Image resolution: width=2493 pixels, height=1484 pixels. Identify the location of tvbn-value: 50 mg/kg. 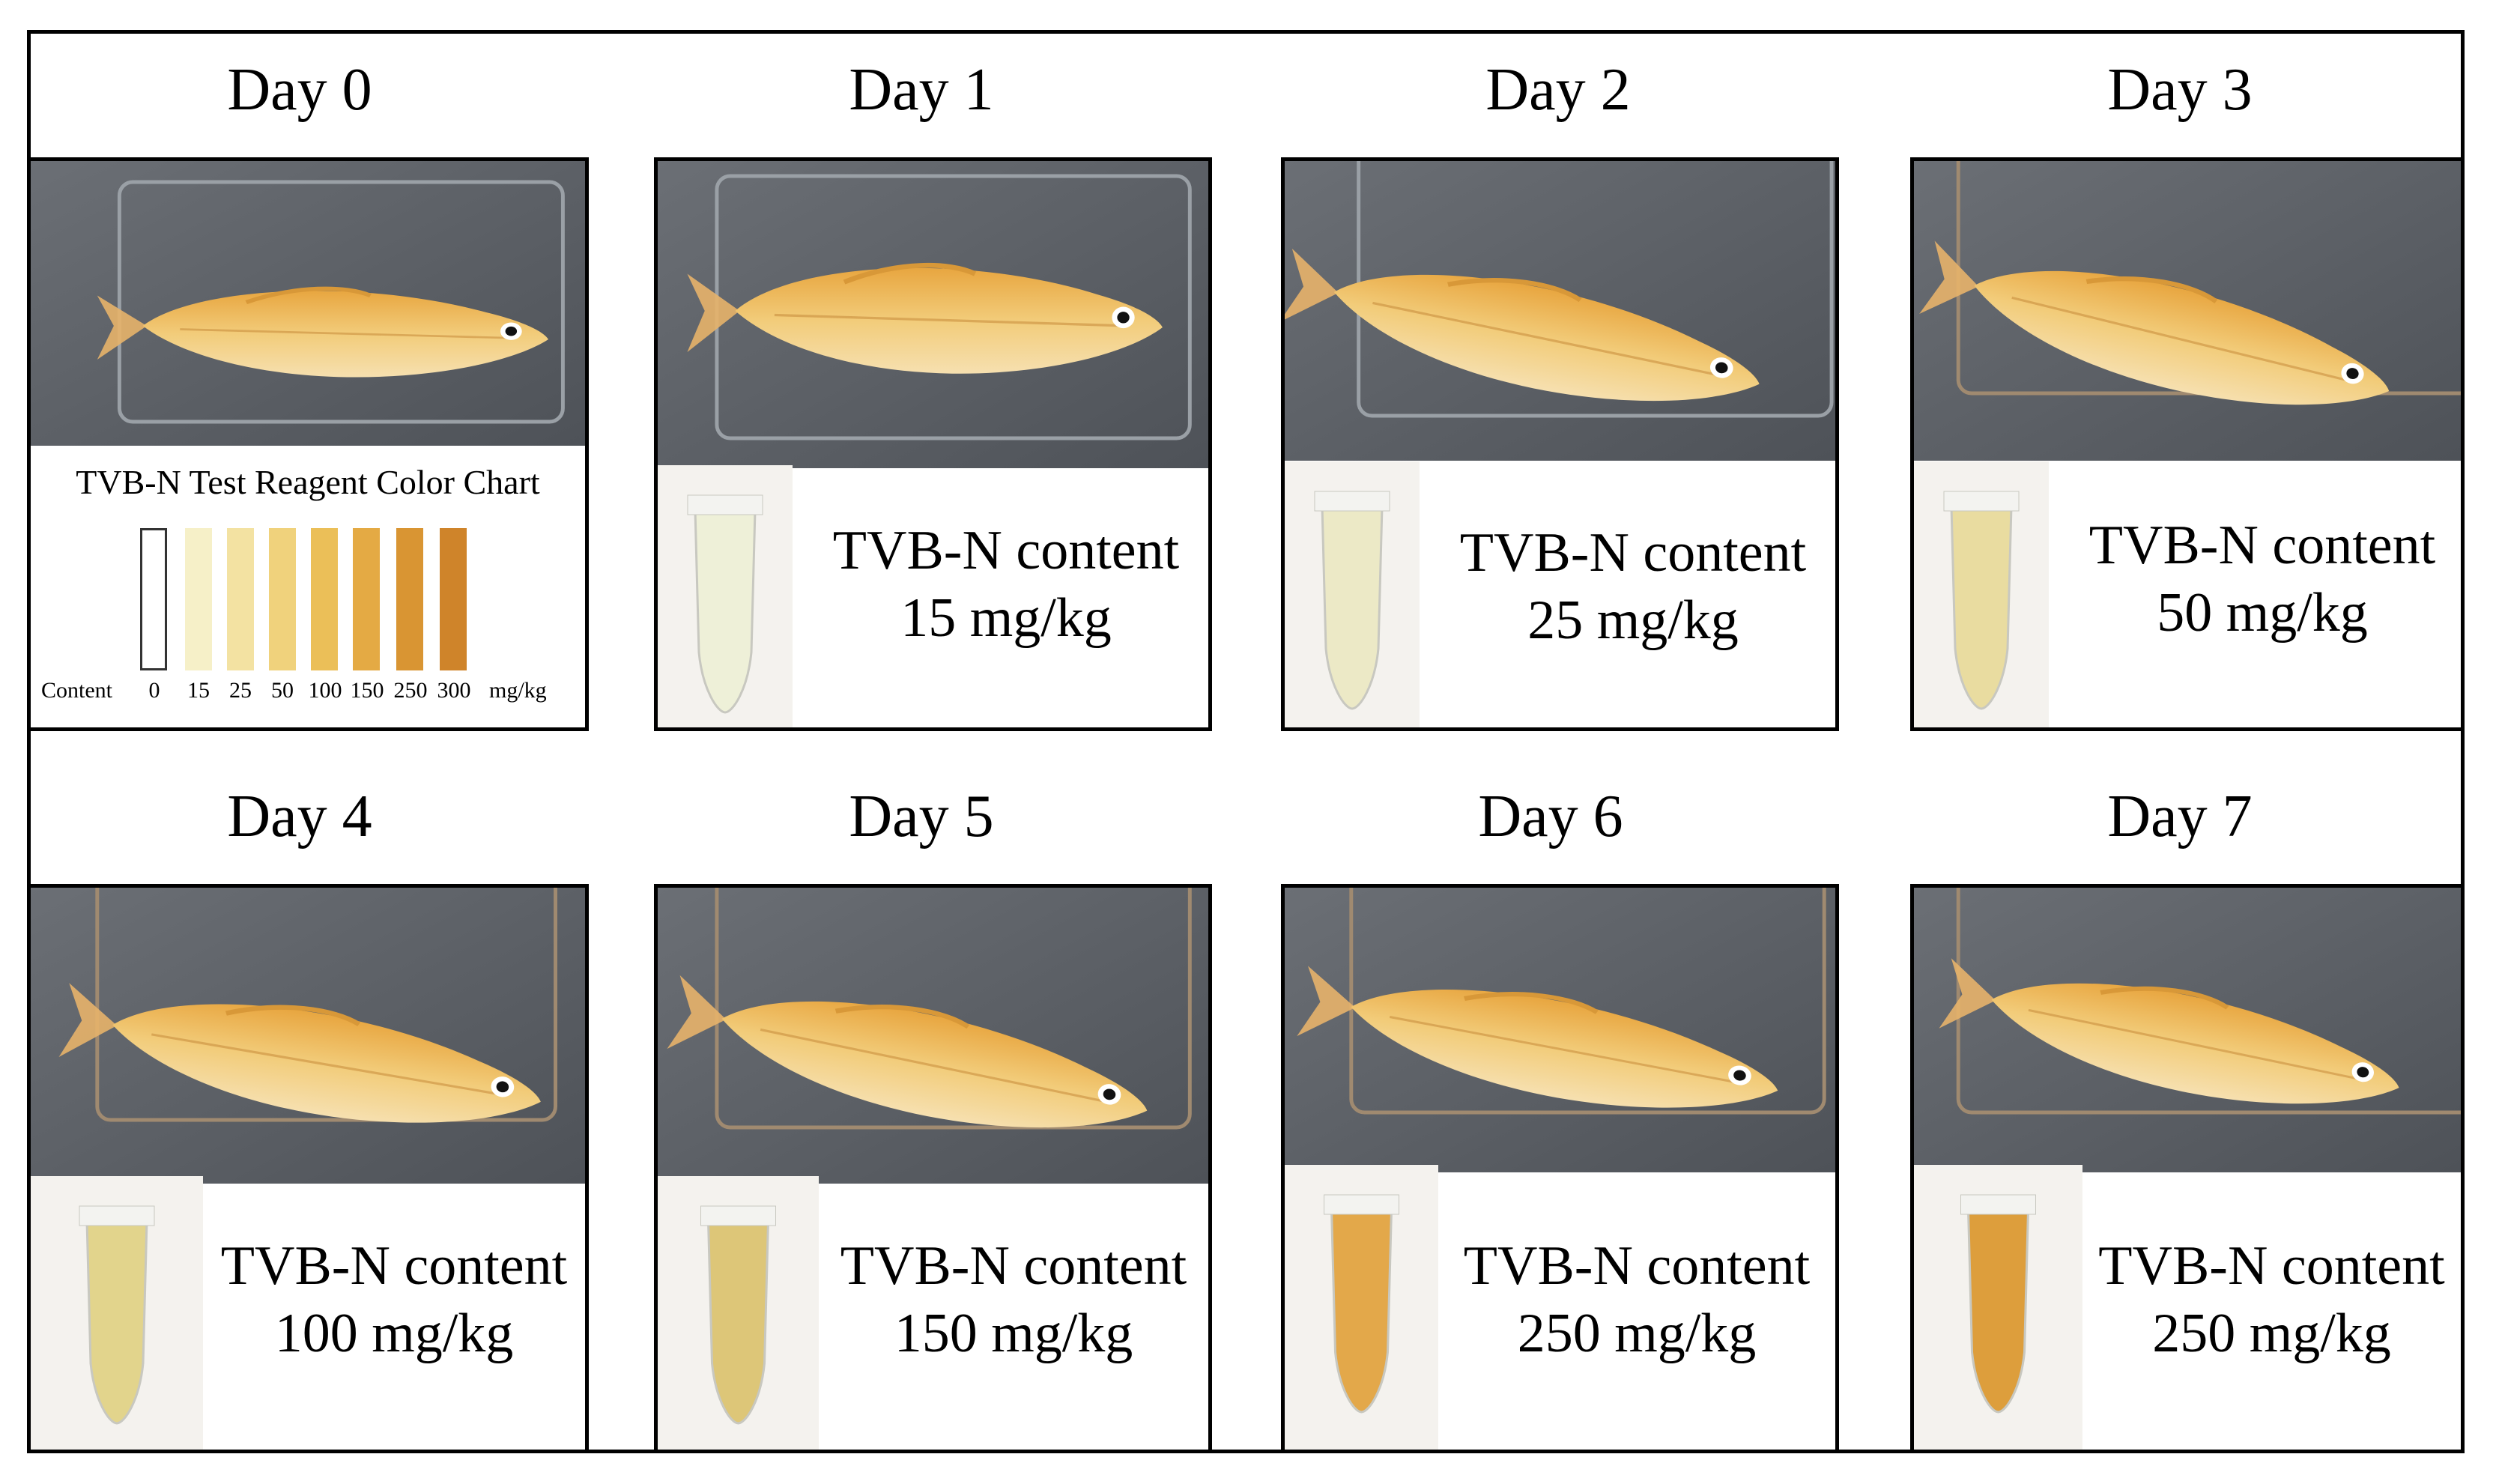
(2262, 613).